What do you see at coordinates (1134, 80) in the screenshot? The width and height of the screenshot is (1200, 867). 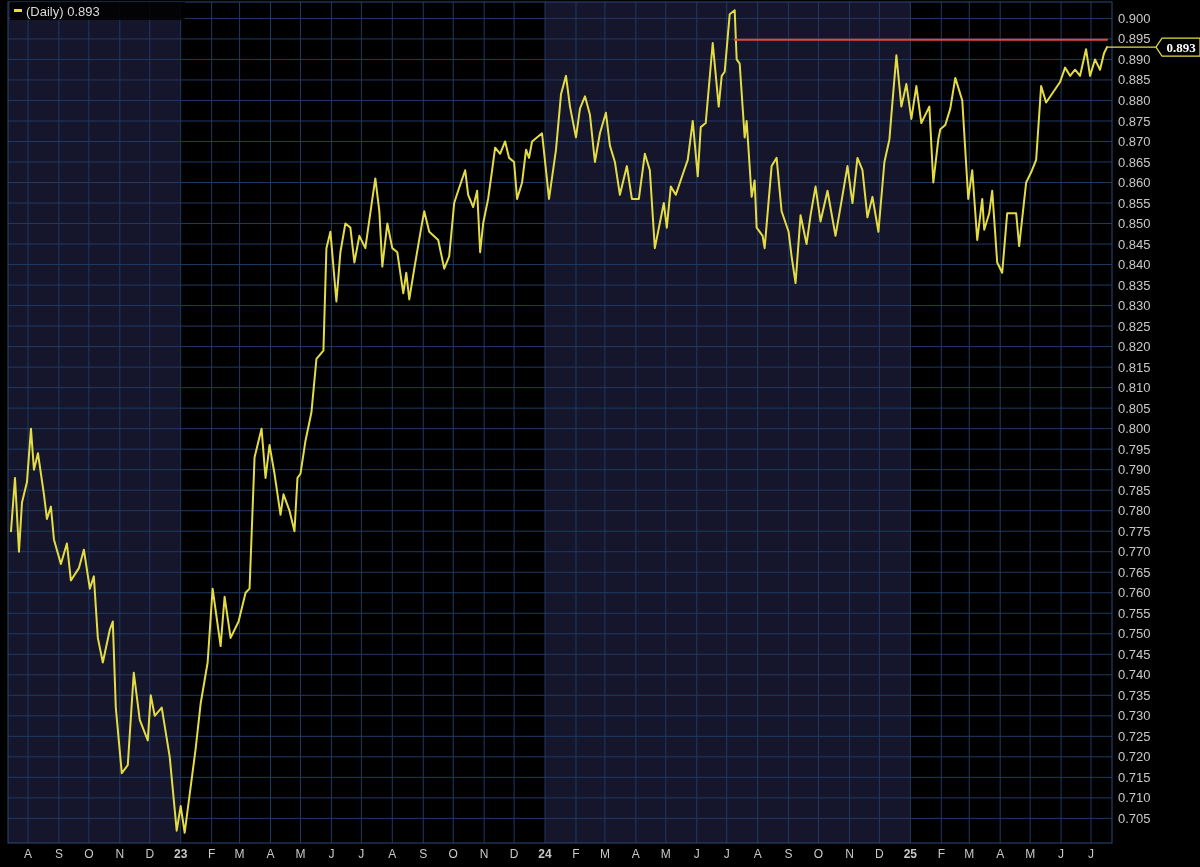 I see `y-tick-label: 0.885` at bounding box center [1134, 80].